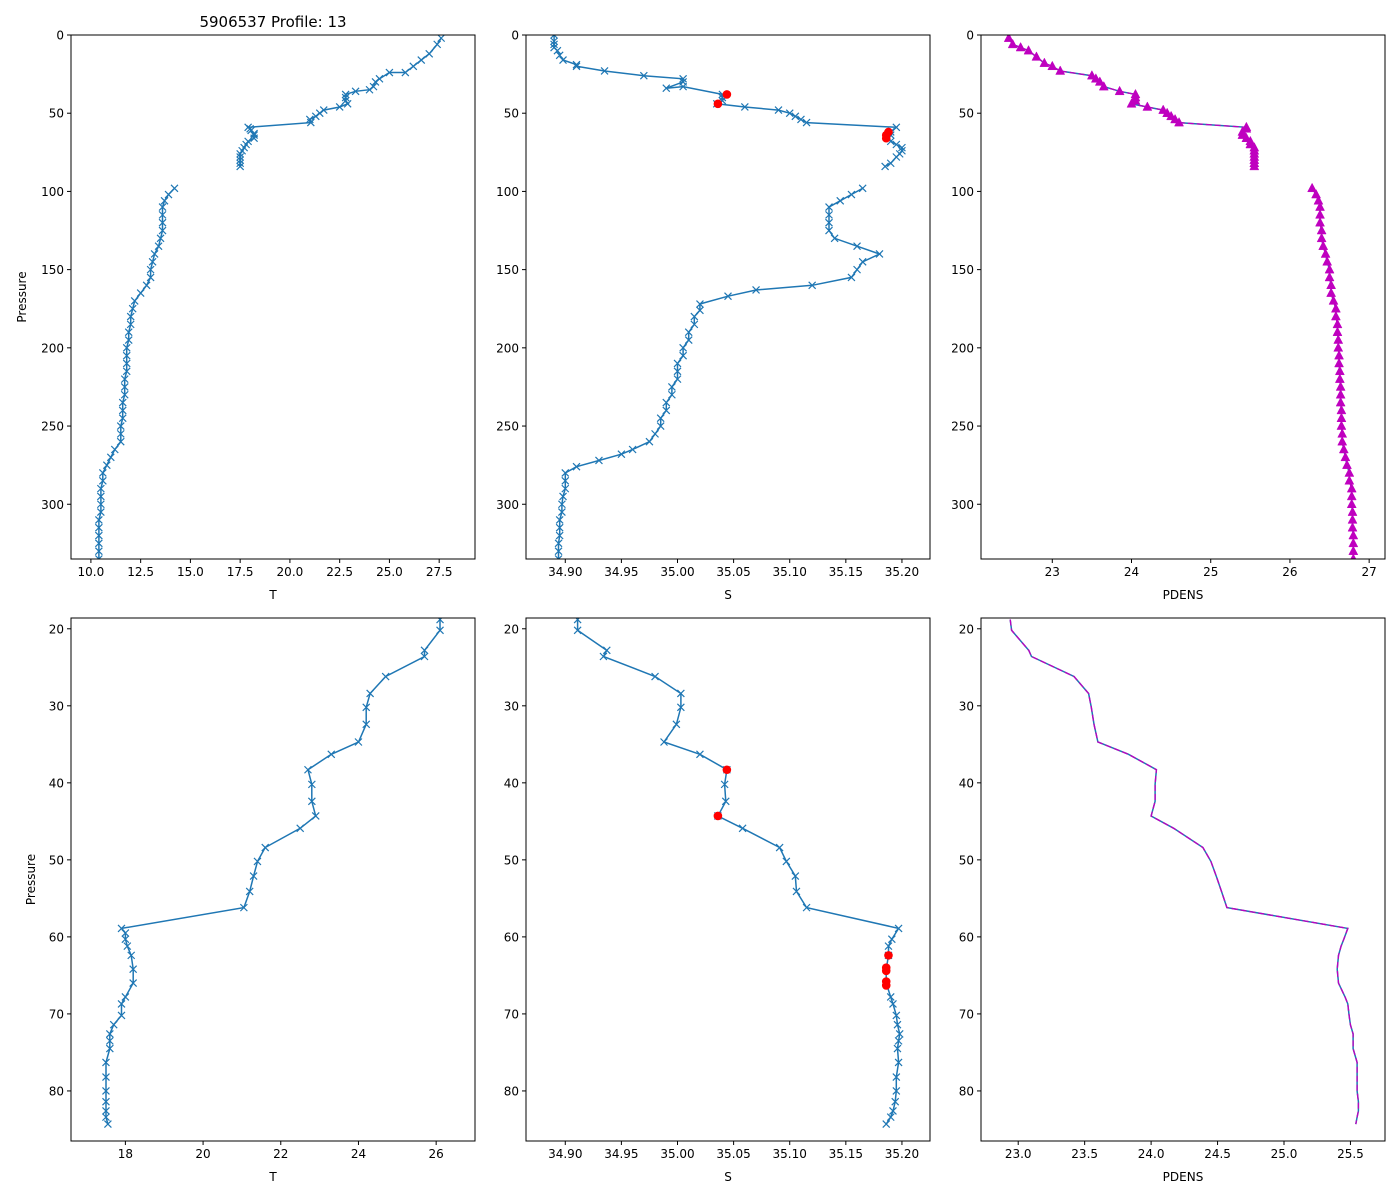 The image size is (1400, 1200). Describe the element at coordinates (565, 572) in the screenshot. I see `x-tick-label: 34.90` at that location.